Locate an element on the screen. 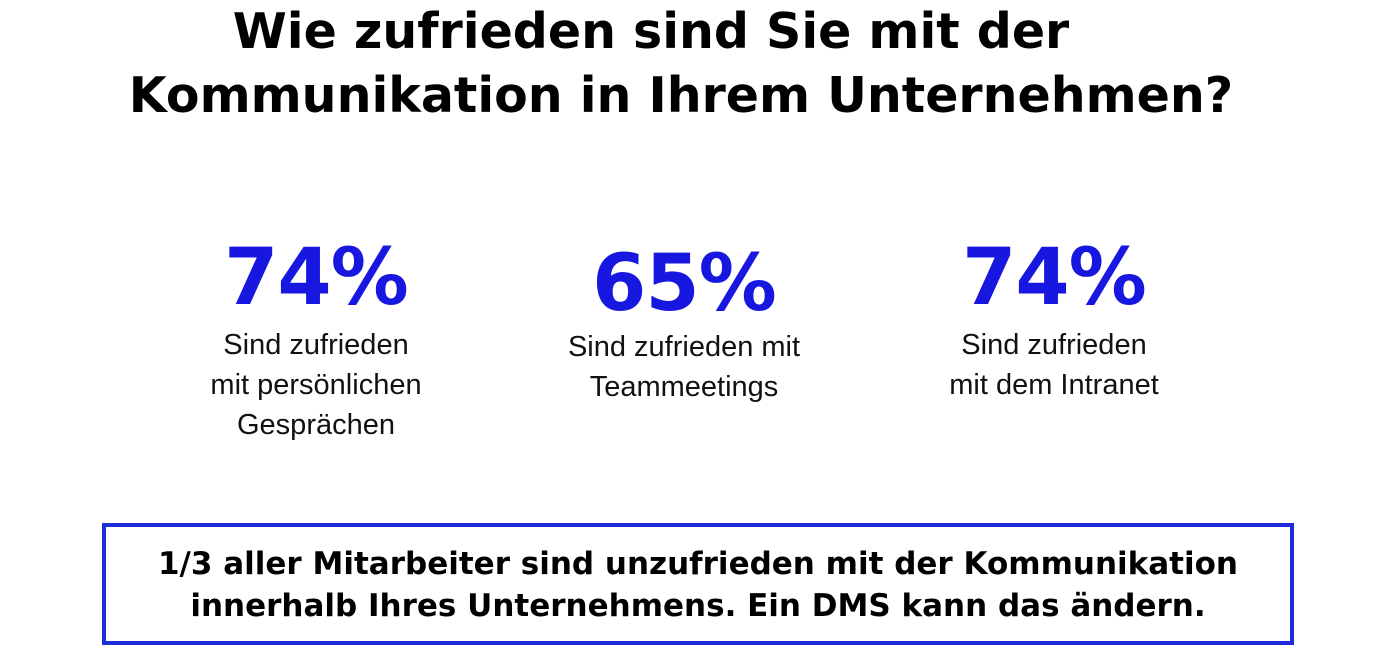  stat-team-meetings: 65% Sind zufrieden mit Teammeetings is located at coordinates (684, 322).